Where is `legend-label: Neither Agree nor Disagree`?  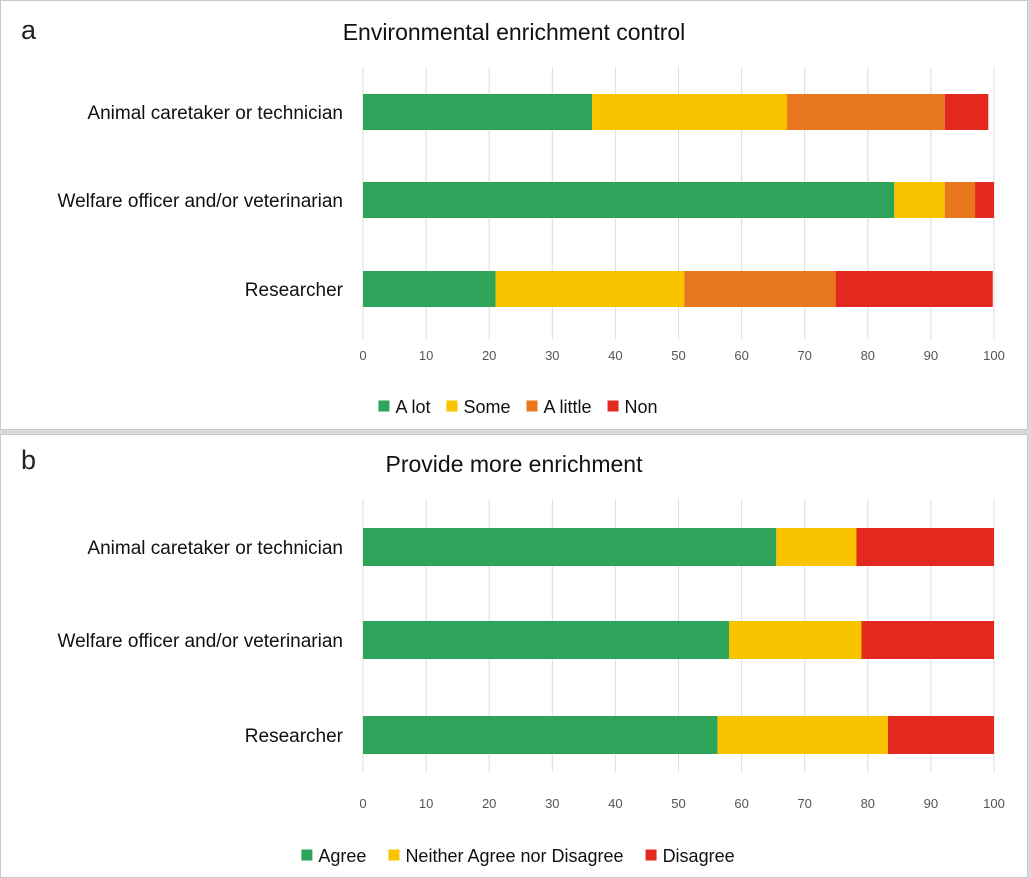 legend-label: Neither Agree nor Disagree is located at coordinates (514, 856).